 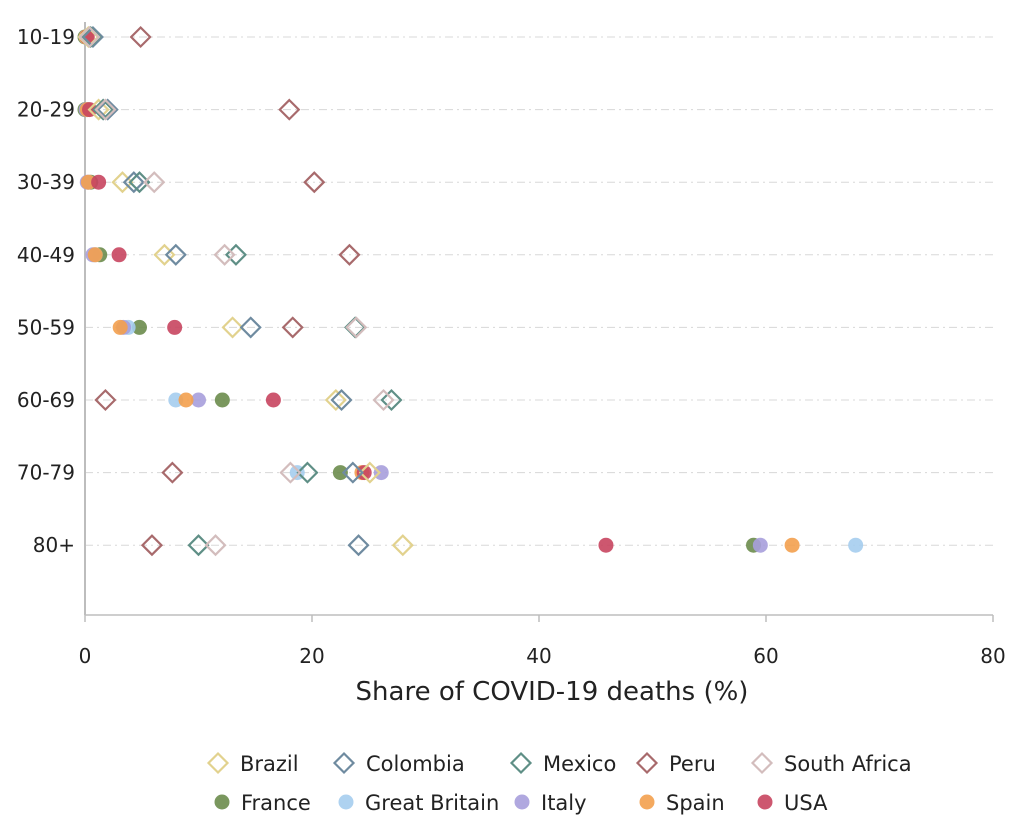 I want to click on point-mexico-80+, so click(x=198, y=545).